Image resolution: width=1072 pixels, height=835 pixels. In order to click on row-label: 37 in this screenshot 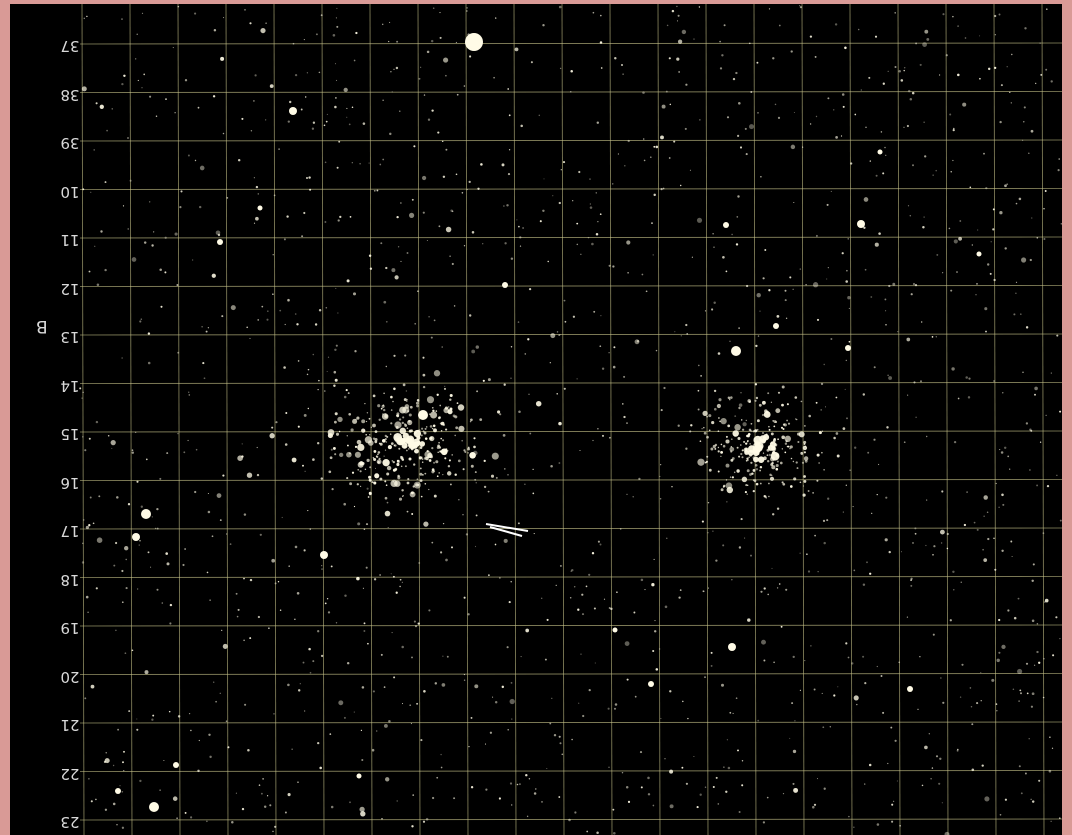, I will do `click(70, 46)`.